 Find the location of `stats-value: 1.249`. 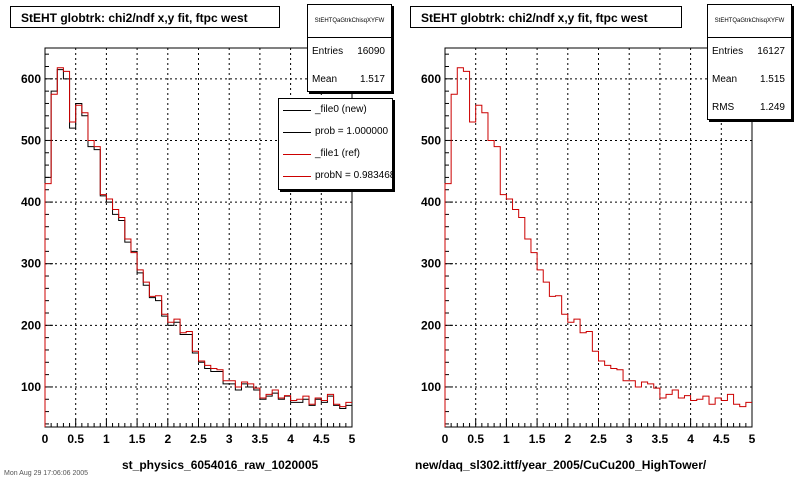

stats-value: 1.249 is located at coordinates (772, 107).